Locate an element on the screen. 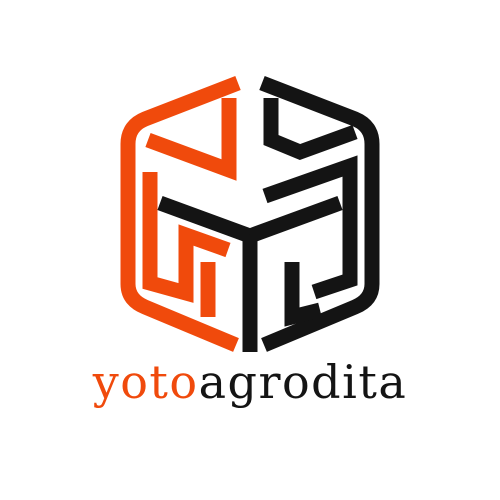 This screenshot has width=500, height=500. brand-wordmark: yotoagrodita is located at coordinates (250, 382).